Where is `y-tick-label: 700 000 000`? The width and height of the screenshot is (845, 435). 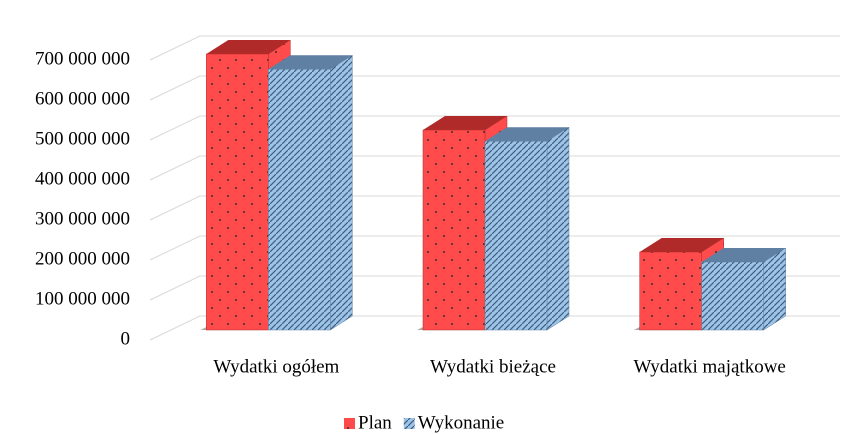 y-tick-label: 700 000 000 is located at coordinates (82, 58).